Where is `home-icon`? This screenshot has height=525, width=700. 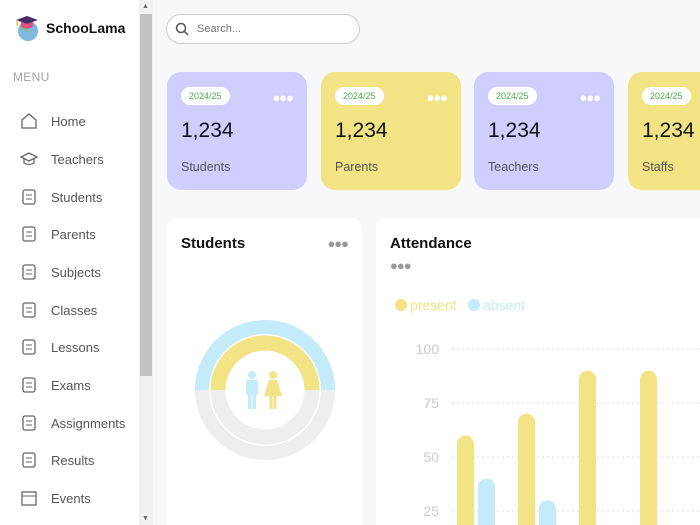 home-icon is located at coordinates (29, 121).